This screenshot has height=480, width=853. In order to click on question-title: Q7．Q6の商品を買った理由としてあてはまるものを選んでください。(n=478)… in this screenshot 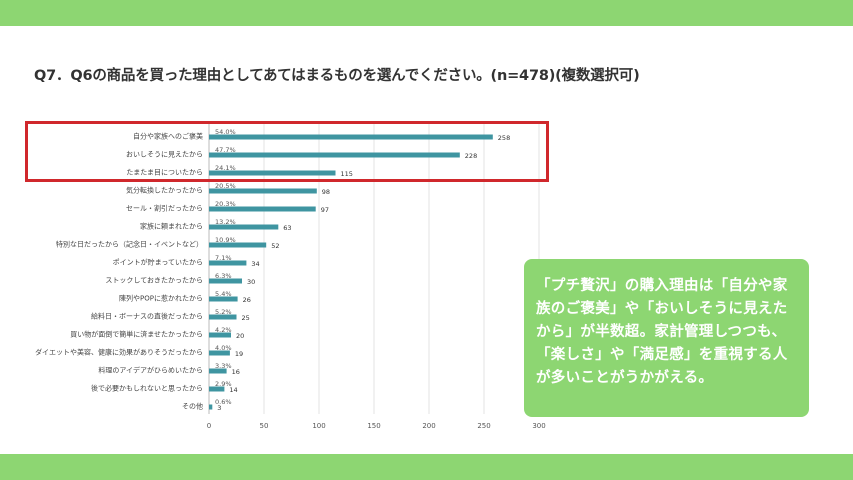, I will do `click(337, 76)`.